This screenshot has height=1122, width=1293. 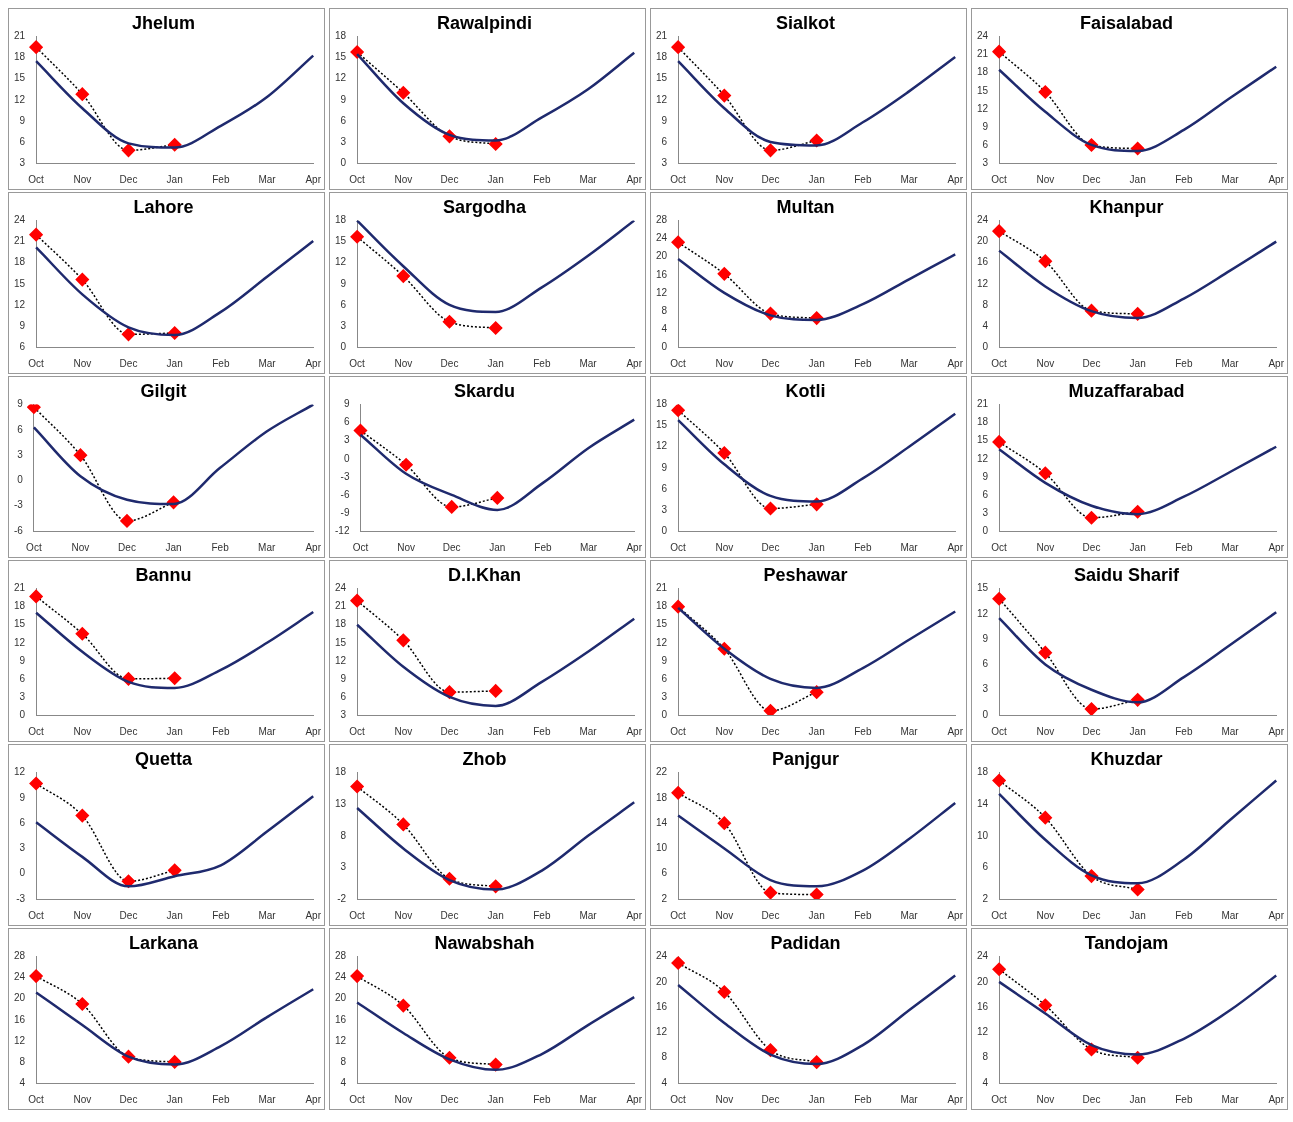 What do you see at coordinates (805, 206) in the screenshot?
I see `chart-title: Multan` at bounding box center [805, 206].